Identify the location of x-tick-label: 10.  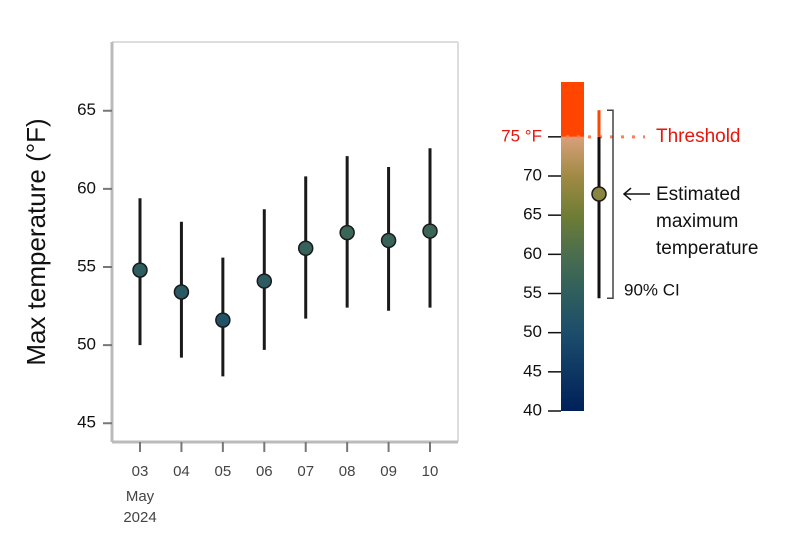
(430, 471).